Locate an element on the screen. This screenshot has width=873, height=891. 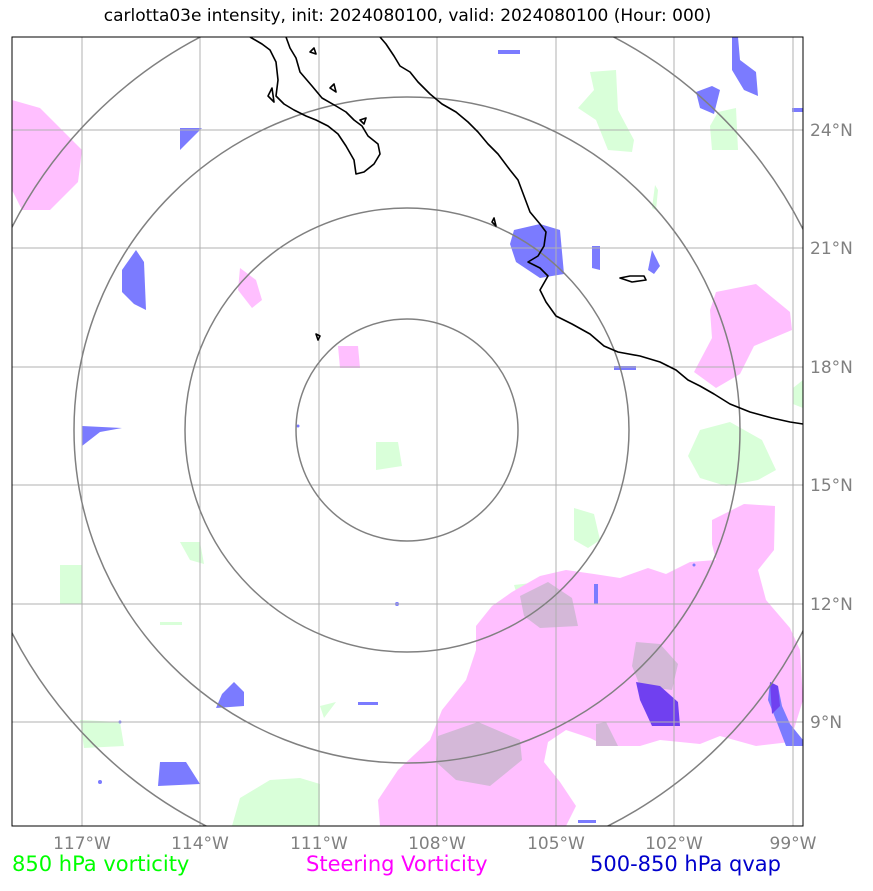
lat-label: 18°N is located at coordinates (831, 368).